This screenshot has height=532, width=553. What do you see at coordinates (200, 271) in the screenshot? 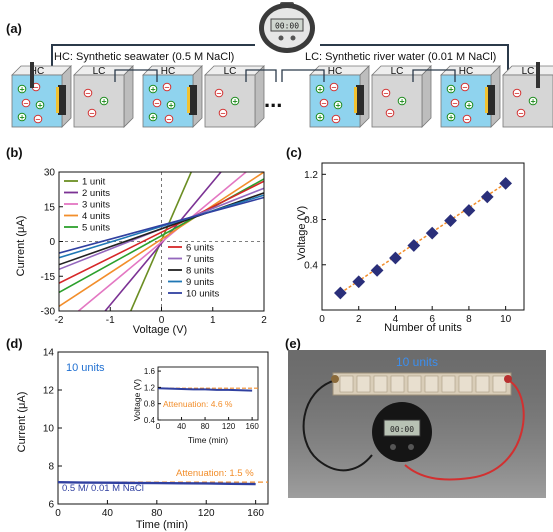
I see `legend-label-8: 8 units` at bounding box center [200, 271].